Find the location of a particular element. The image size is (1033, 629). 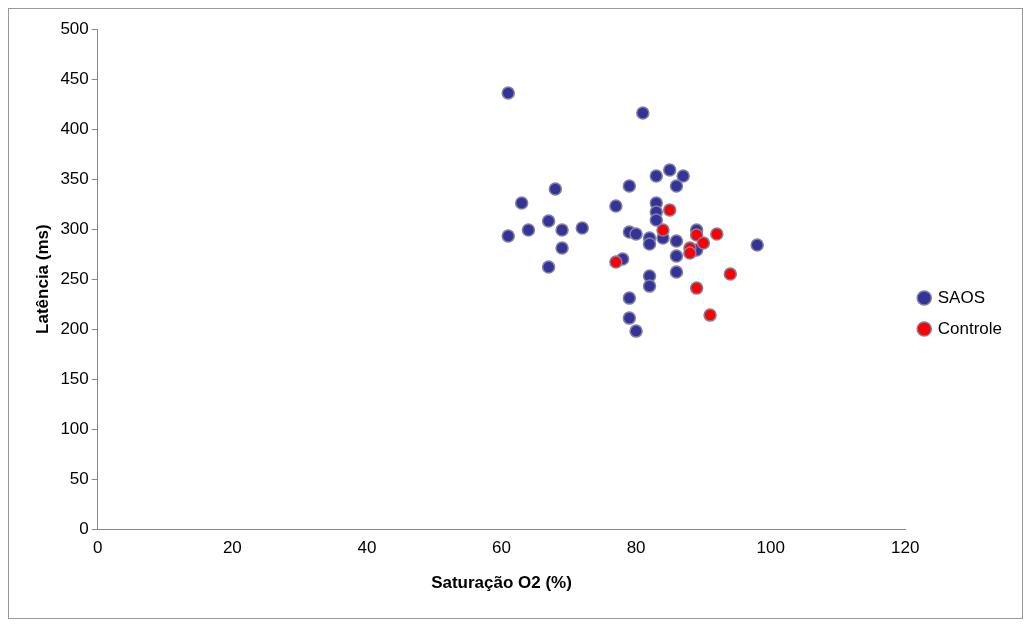

y-tick-label: 150 is located at coordinates (74, 378).